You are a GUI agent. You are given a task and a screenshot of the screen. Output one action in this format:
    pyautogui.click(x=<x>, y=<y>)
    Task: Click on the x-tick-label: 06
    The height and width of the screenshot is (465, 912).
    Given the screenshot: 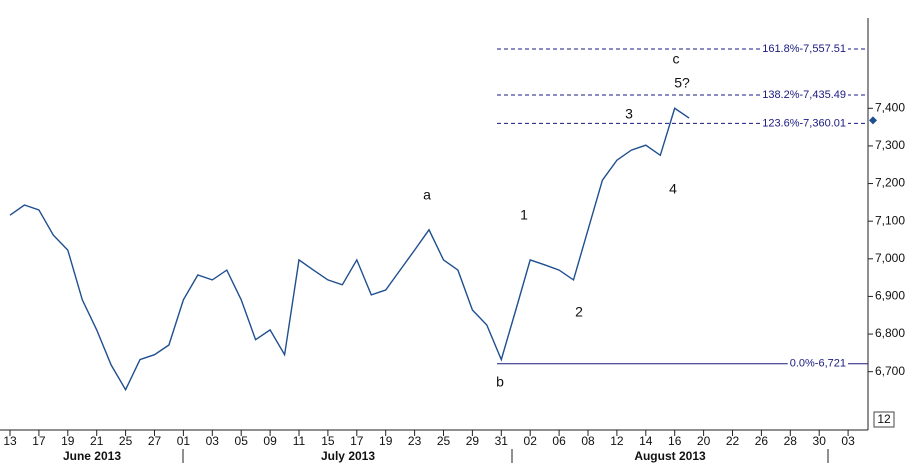 What is the action you would take?
    pyautogui.click(x=559, y=441)
    